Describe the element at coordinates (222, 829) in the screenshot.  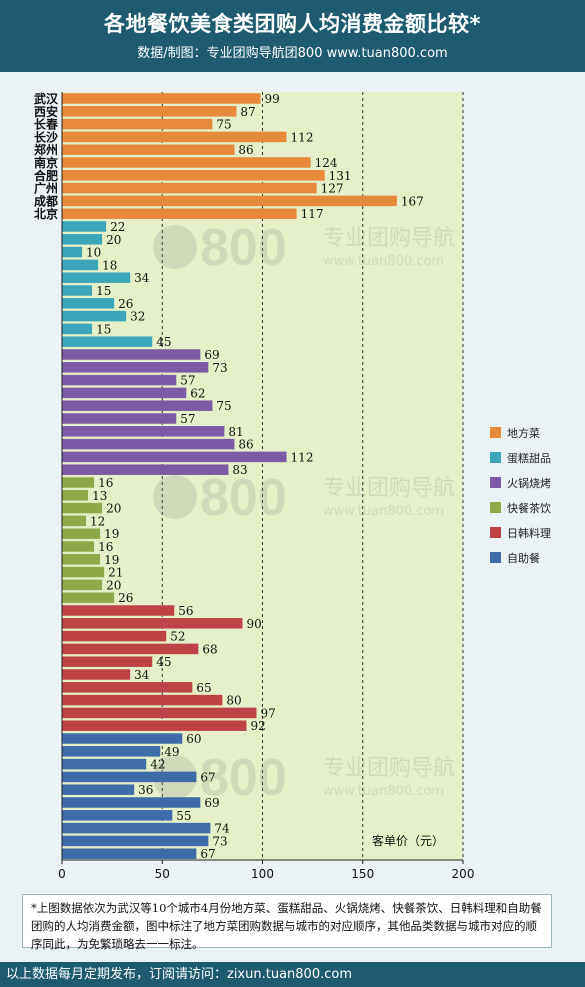
I see `data-label: 74` at that location.